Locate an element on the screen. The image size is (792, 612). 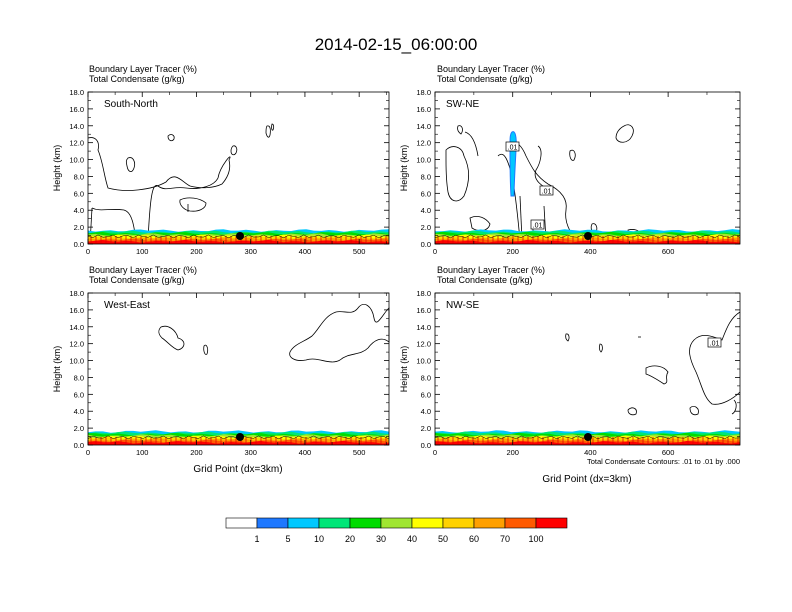
panel-name: South-North is located at coordinates (131, 104).